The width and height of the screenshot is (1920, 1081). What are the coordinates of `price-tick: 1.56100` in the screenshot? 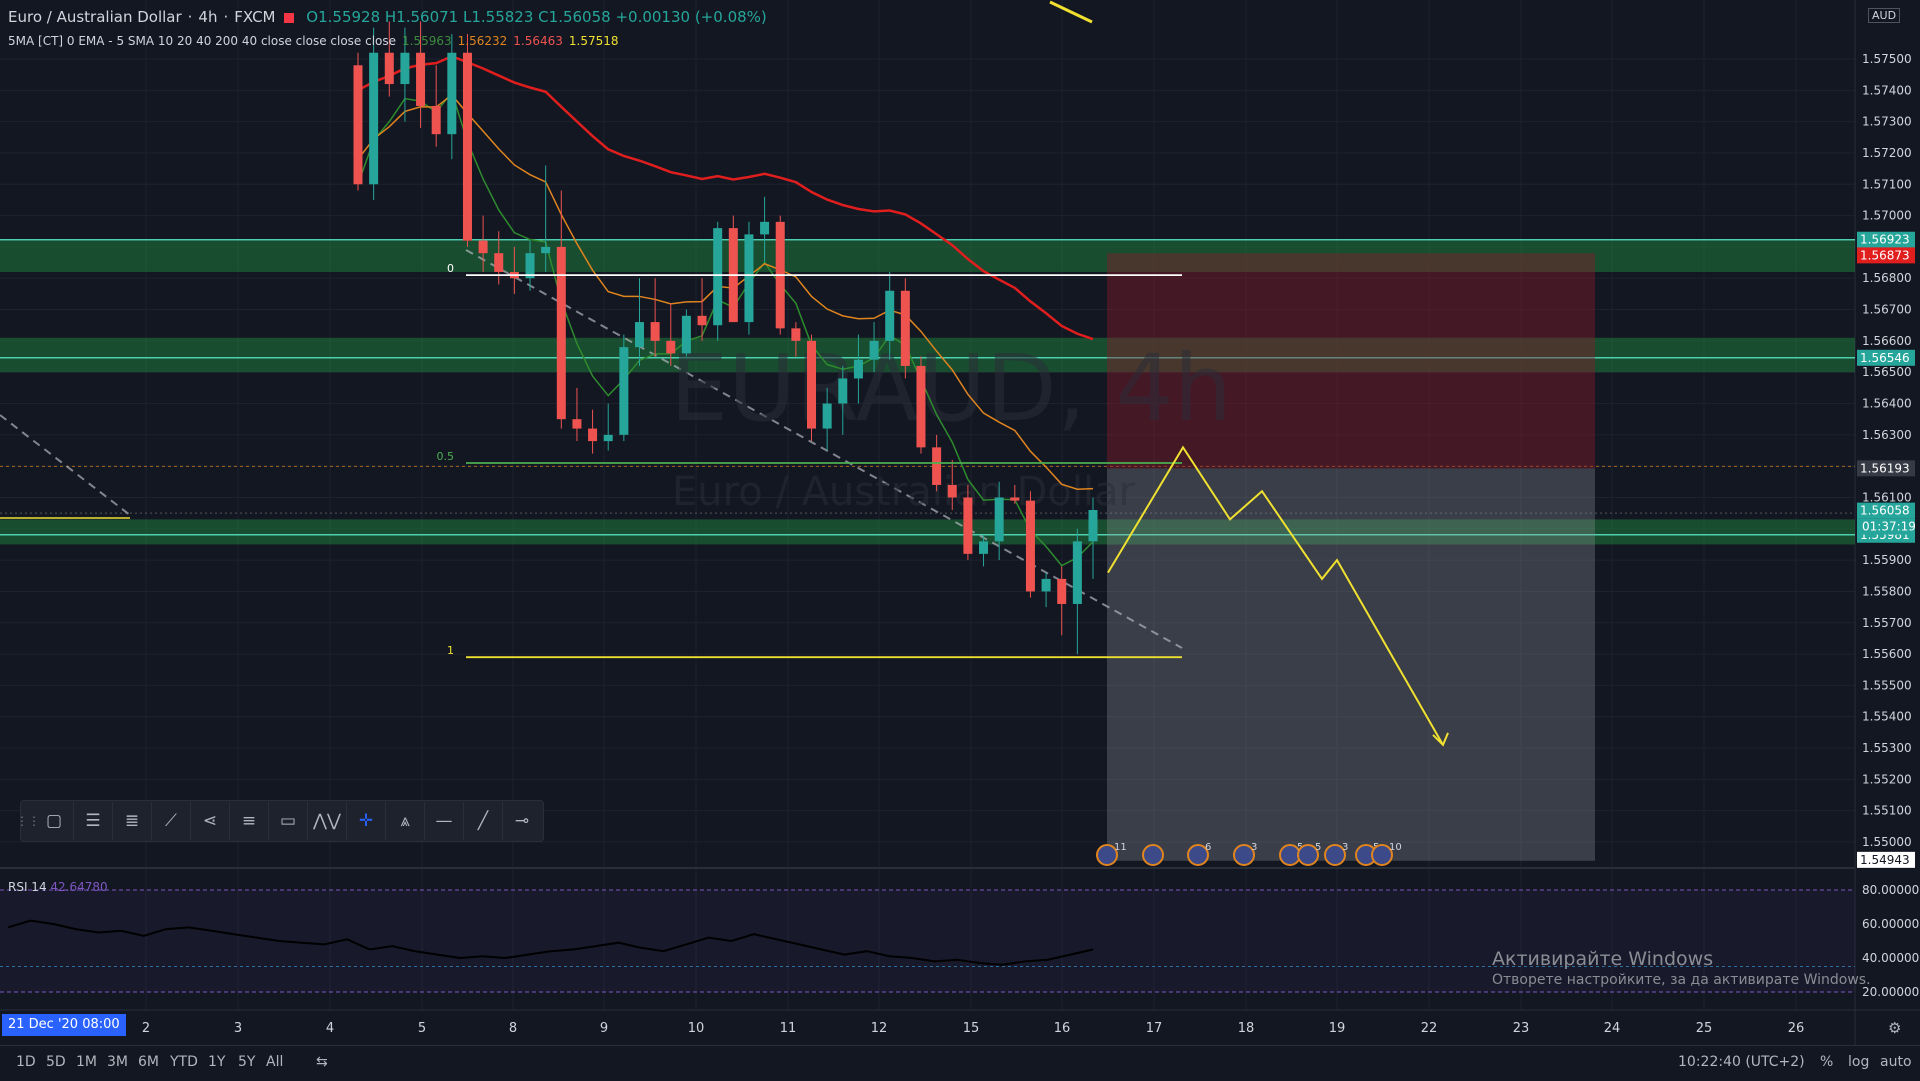 It's located at (1887, 497).